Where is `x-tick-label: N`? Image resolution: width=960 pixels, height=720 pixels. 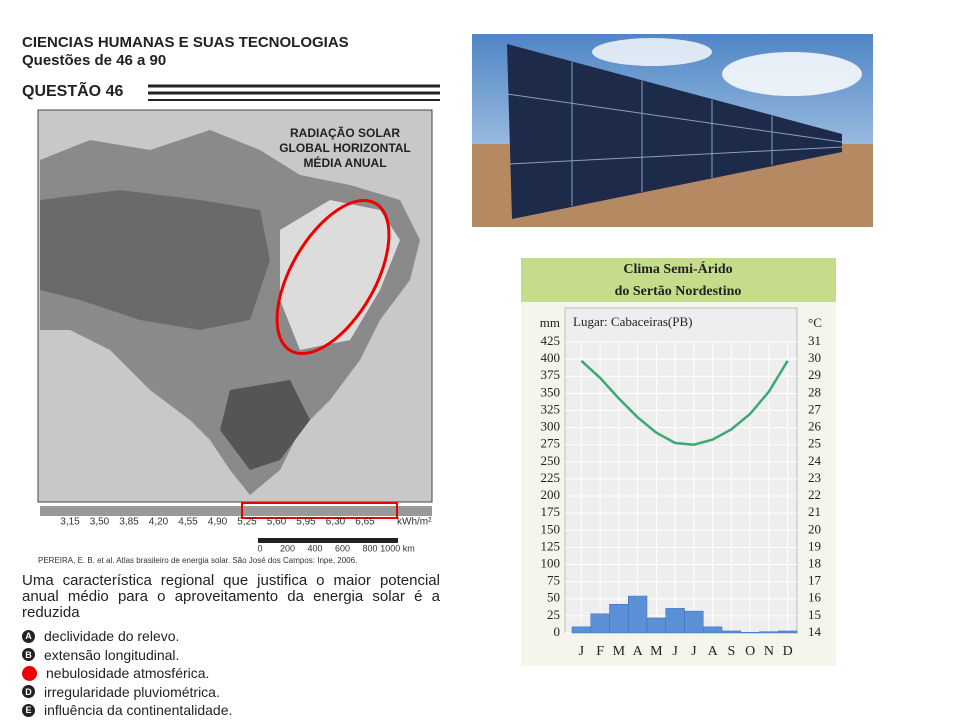
x-tick-label: N is located at coordinates (769, 651).